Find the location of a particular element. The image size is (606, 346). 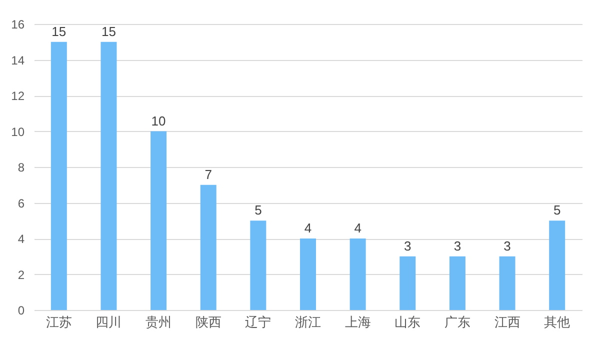

x-tick-label: 贵州 is located at coordinates (159, 322).